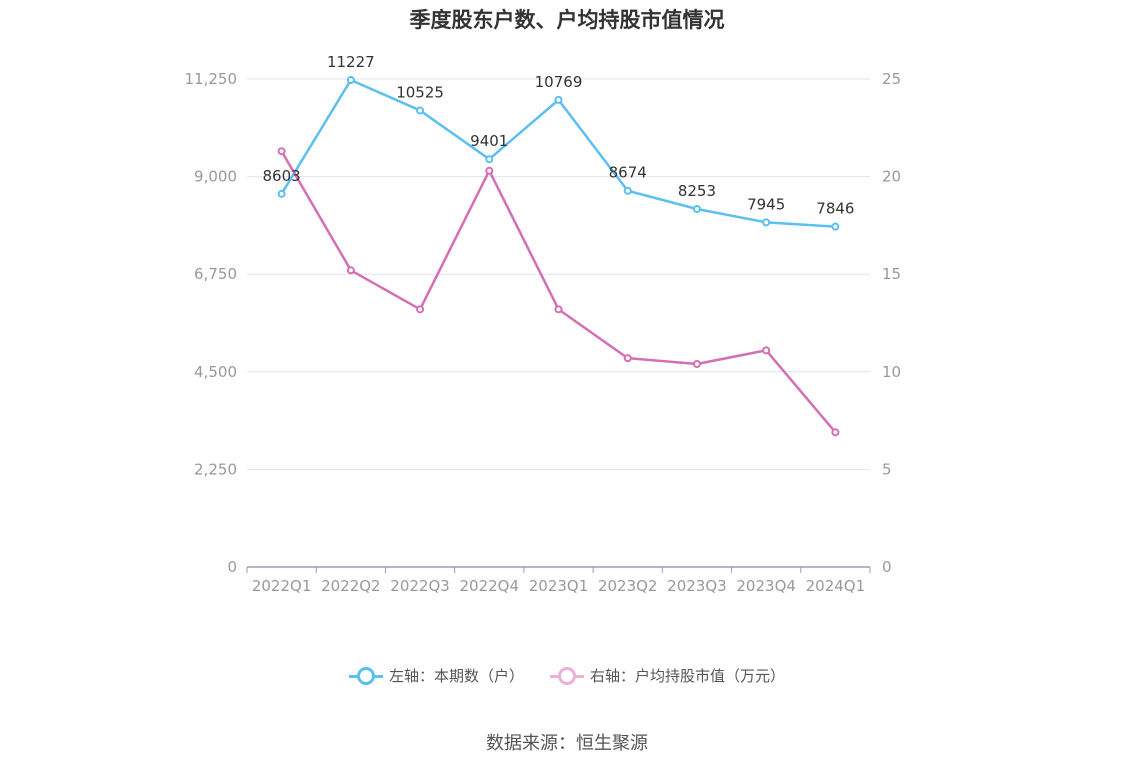 The image size is (1134, 766). I want to click on left-axis-ticks: 0 2,250 4,500 6,750 9,000 11,250, so click(211, 323).